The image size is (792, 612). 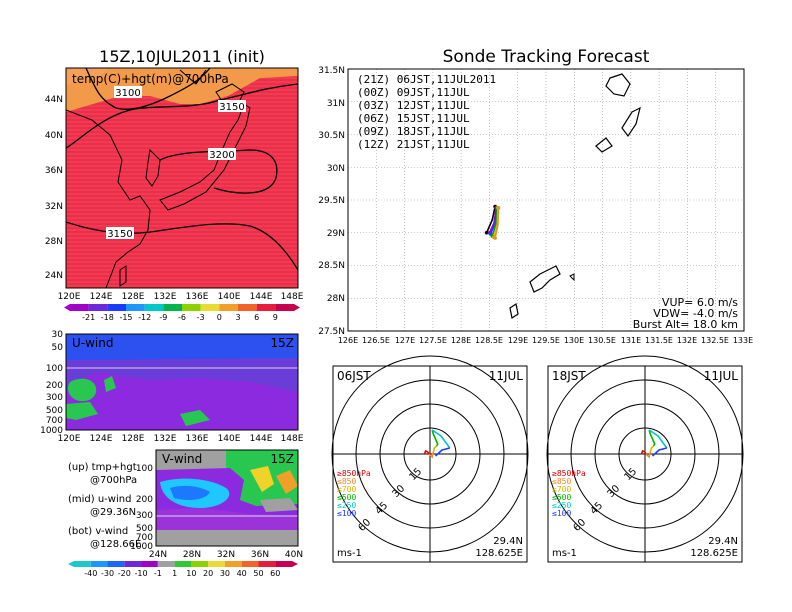 I want to click on lat-tick-label: 28.5N, so click(x=331, y=266).